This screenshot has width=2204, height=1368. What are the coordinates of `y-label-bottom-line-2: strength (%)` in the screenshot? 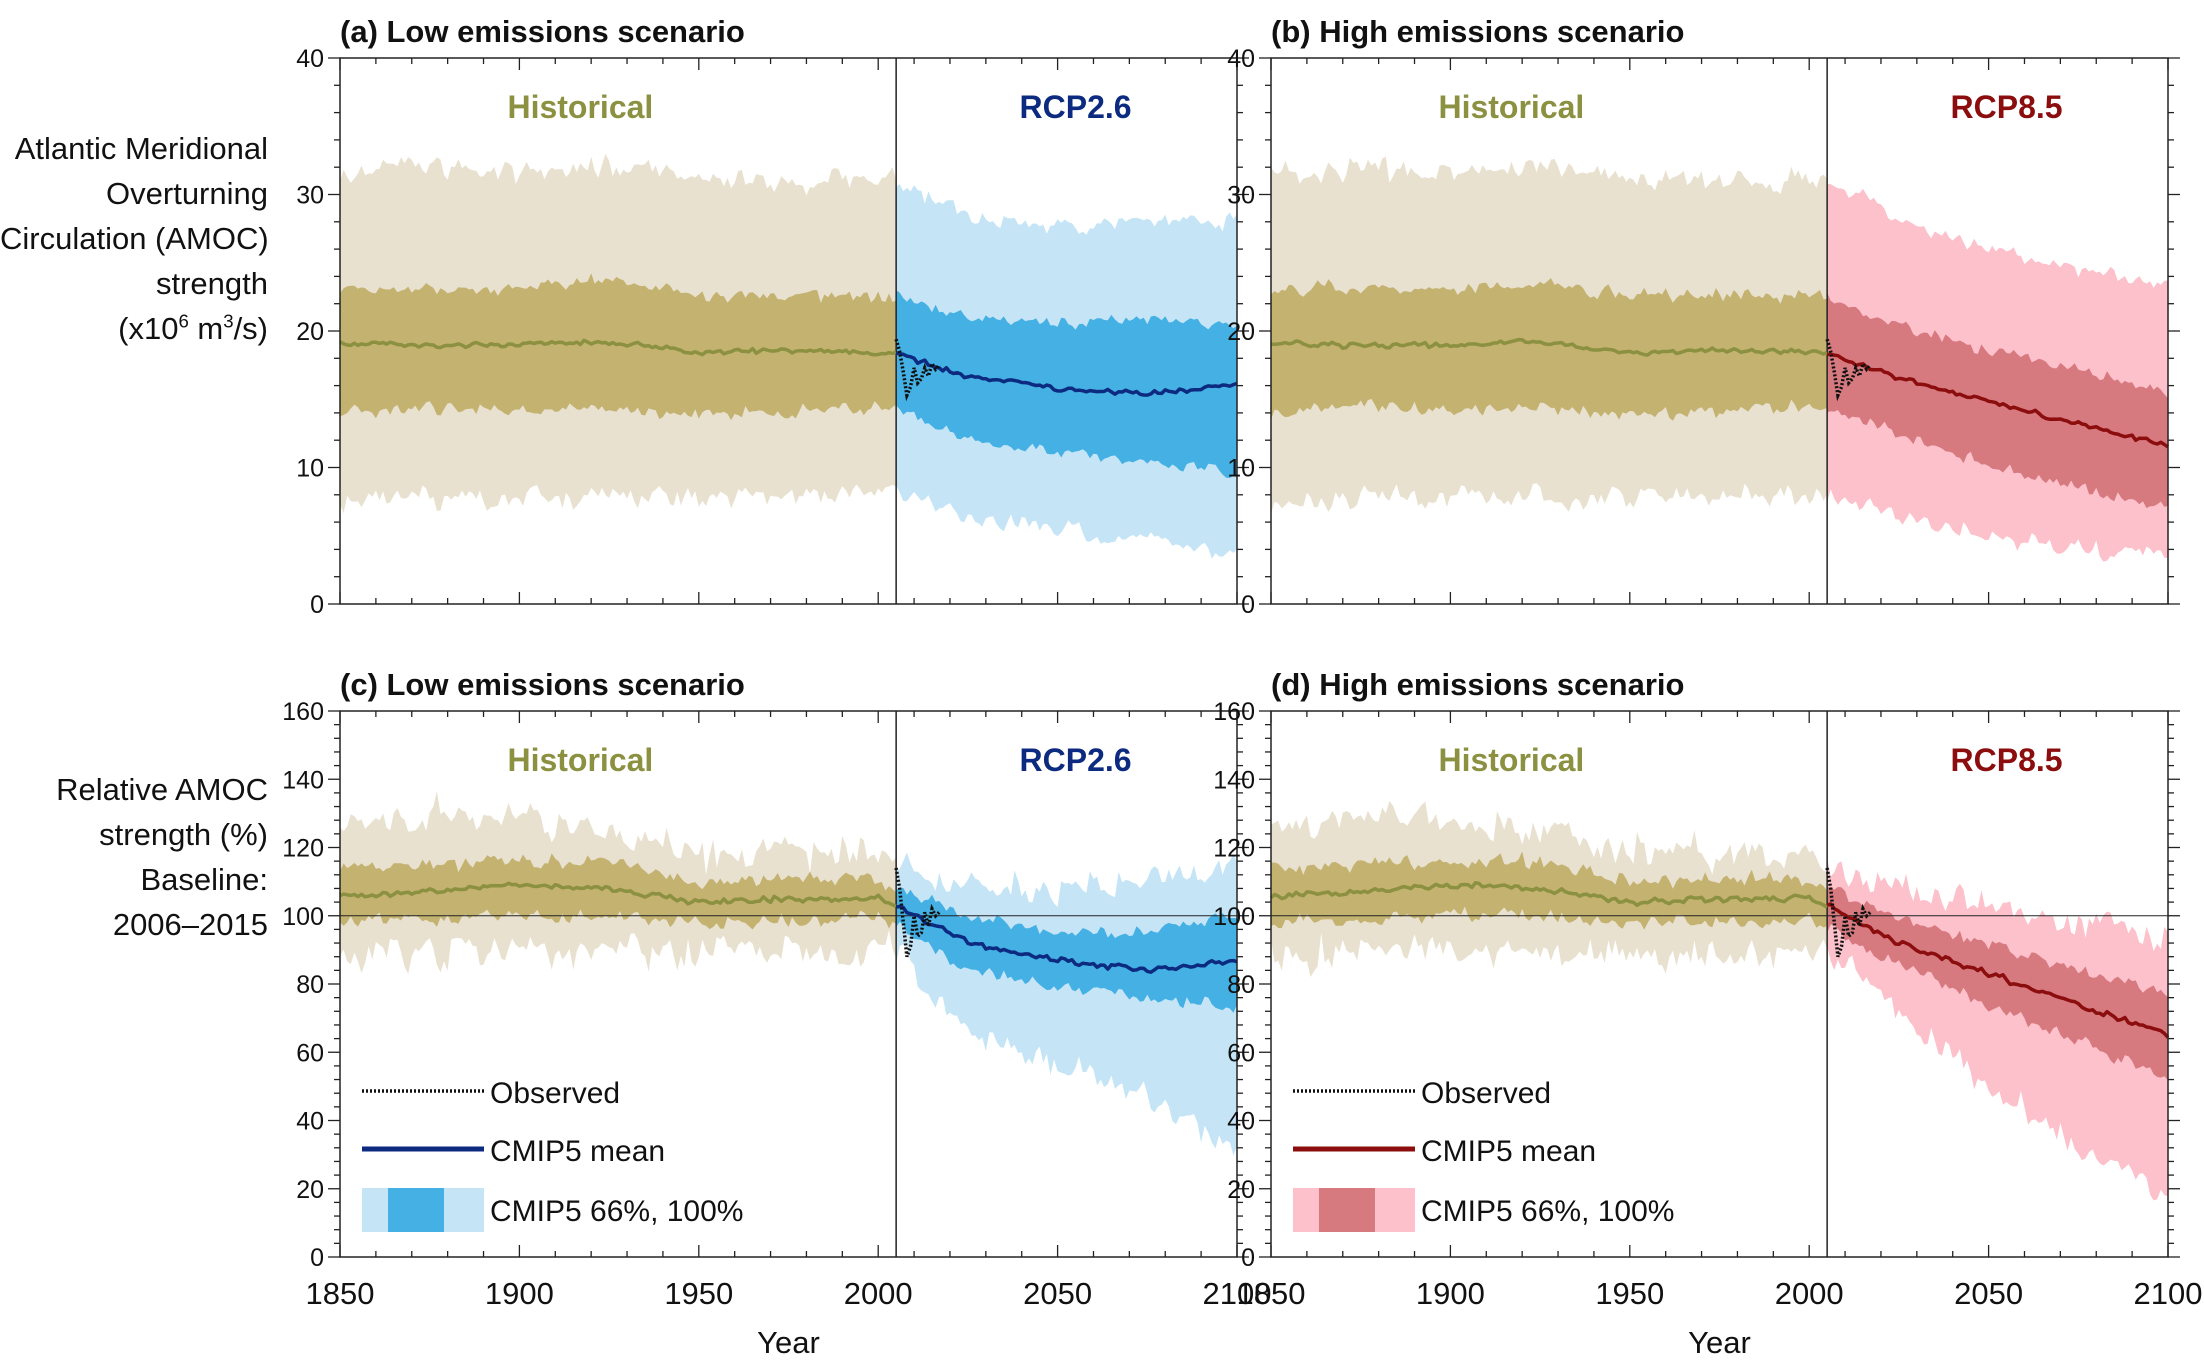 It's located at (183, 834).